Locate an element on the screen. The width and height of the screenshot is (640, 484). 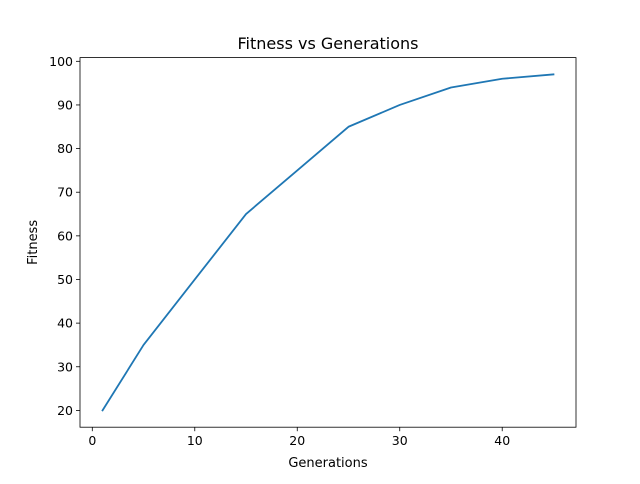
x-tick-label: 0 is located at coordinates (92, 440).